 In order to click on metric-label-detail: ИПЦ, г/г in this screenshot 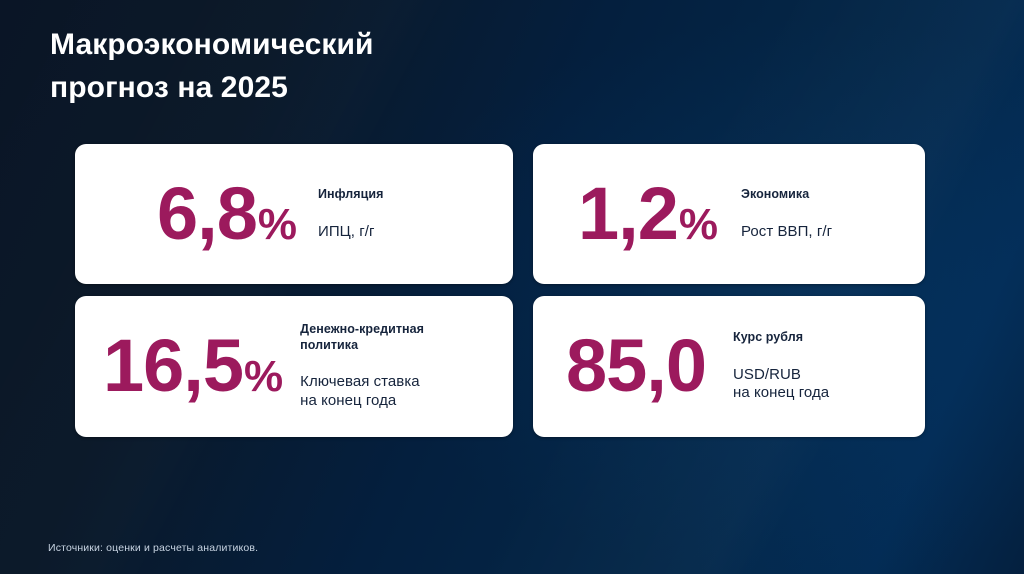, I will do `click(346, 231)`.